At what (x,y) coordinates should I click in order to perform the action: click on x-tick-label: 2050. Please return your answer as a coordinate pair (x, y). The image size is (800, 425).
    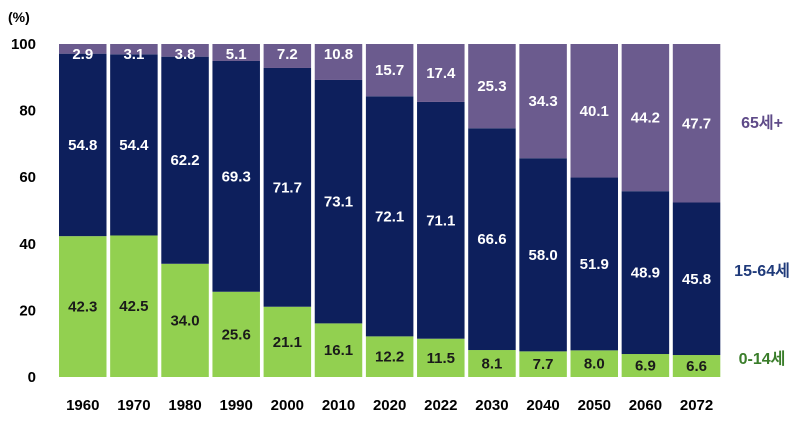
    Looking at the image, I should click on (594, 405).